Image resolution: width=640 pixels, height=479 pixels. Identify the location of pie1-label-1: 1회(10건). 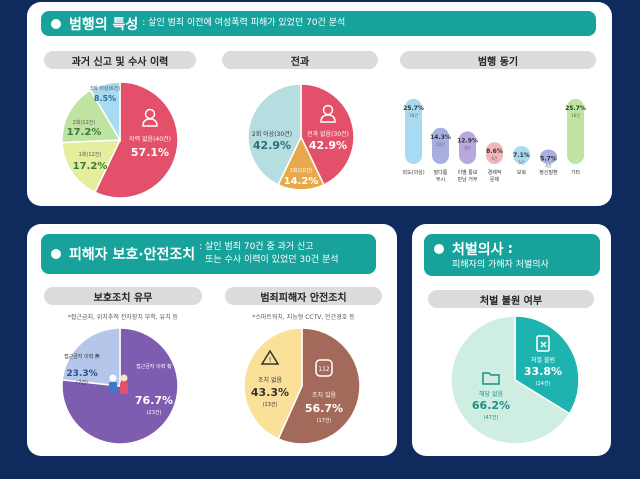
(301, 170).